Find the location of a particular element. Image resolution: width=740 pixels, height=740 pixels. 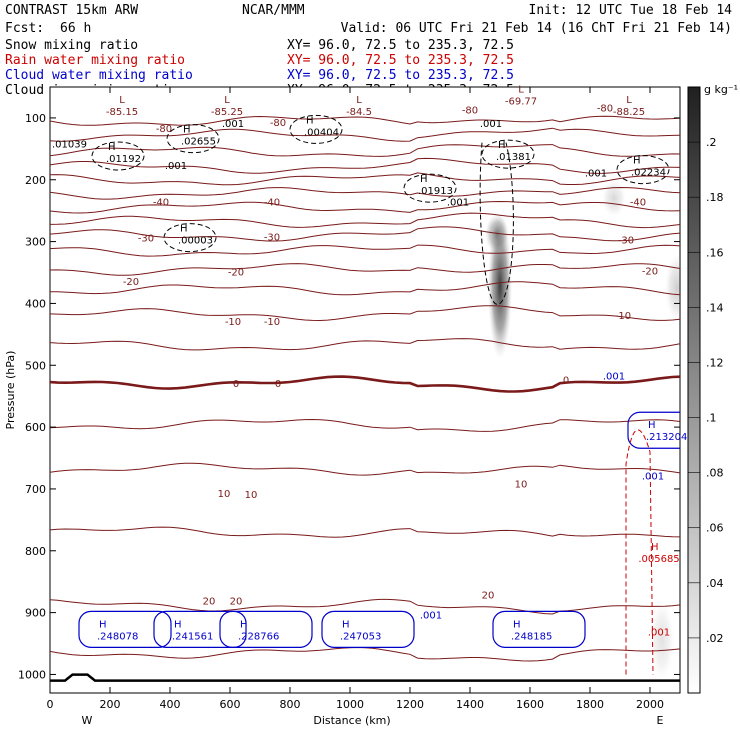

x-tick-label: 800 is located at coordinates (290, 704).